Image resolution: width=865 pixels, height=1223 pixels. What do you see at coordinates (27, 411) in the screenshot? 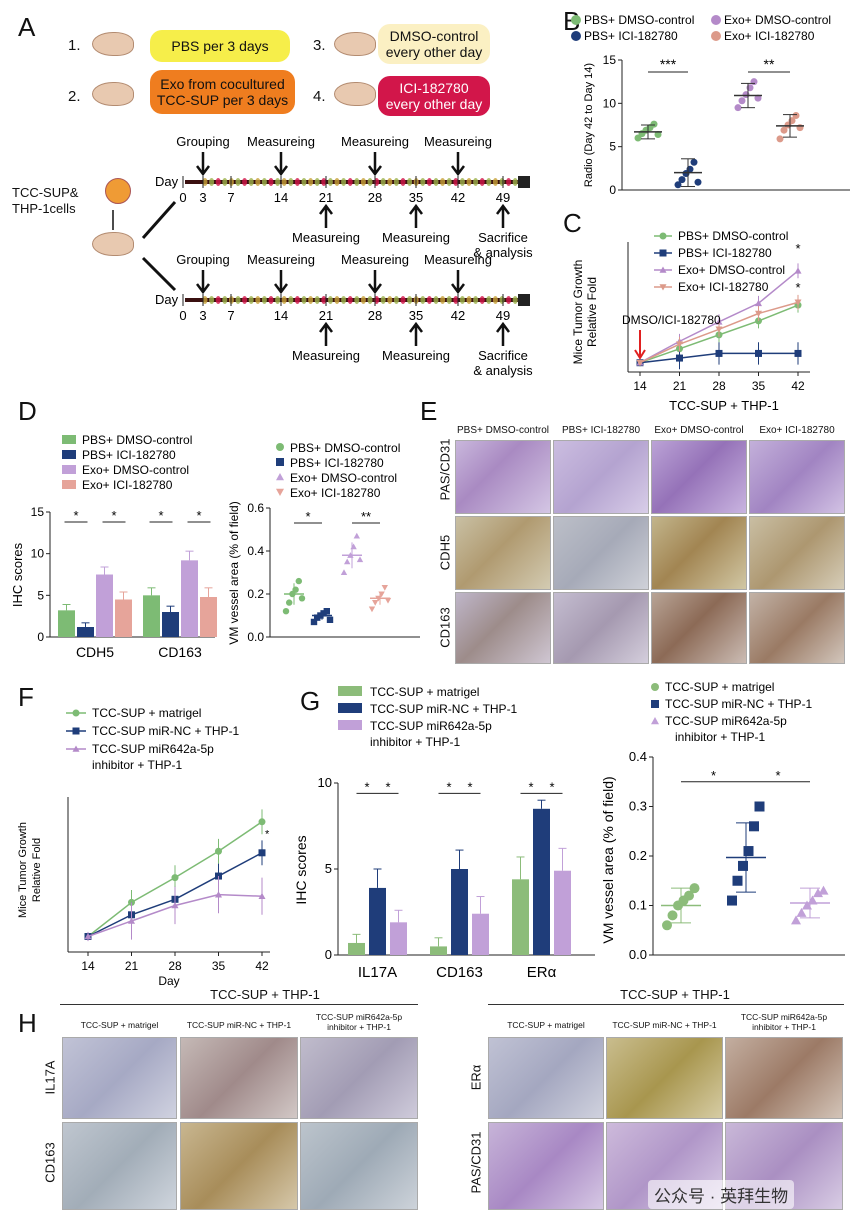
I see `panel-label-d: D` at bounding box center [27, 411].